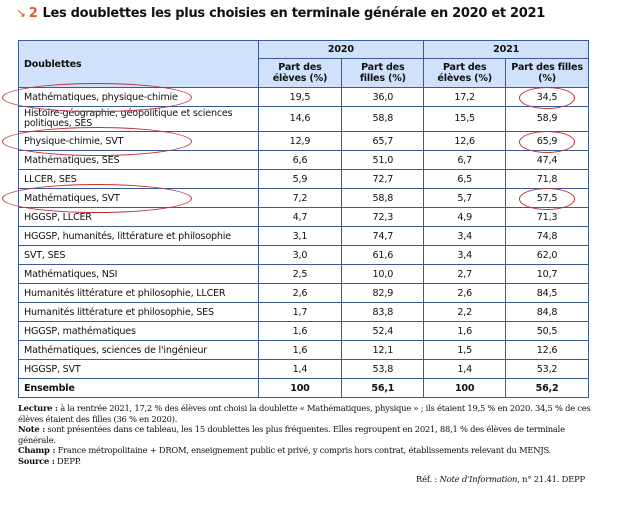  I want to click on note-label: Note :, so click(31, 429).